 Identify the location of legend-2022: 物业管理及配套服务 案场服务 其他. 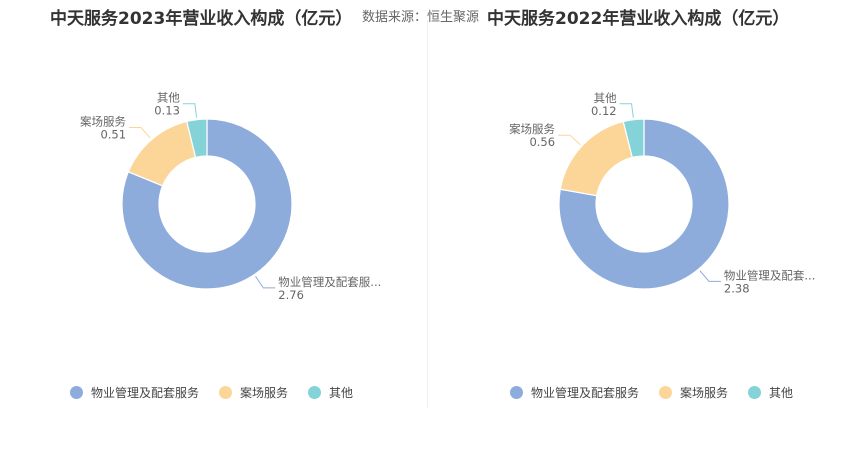
(661, 392).